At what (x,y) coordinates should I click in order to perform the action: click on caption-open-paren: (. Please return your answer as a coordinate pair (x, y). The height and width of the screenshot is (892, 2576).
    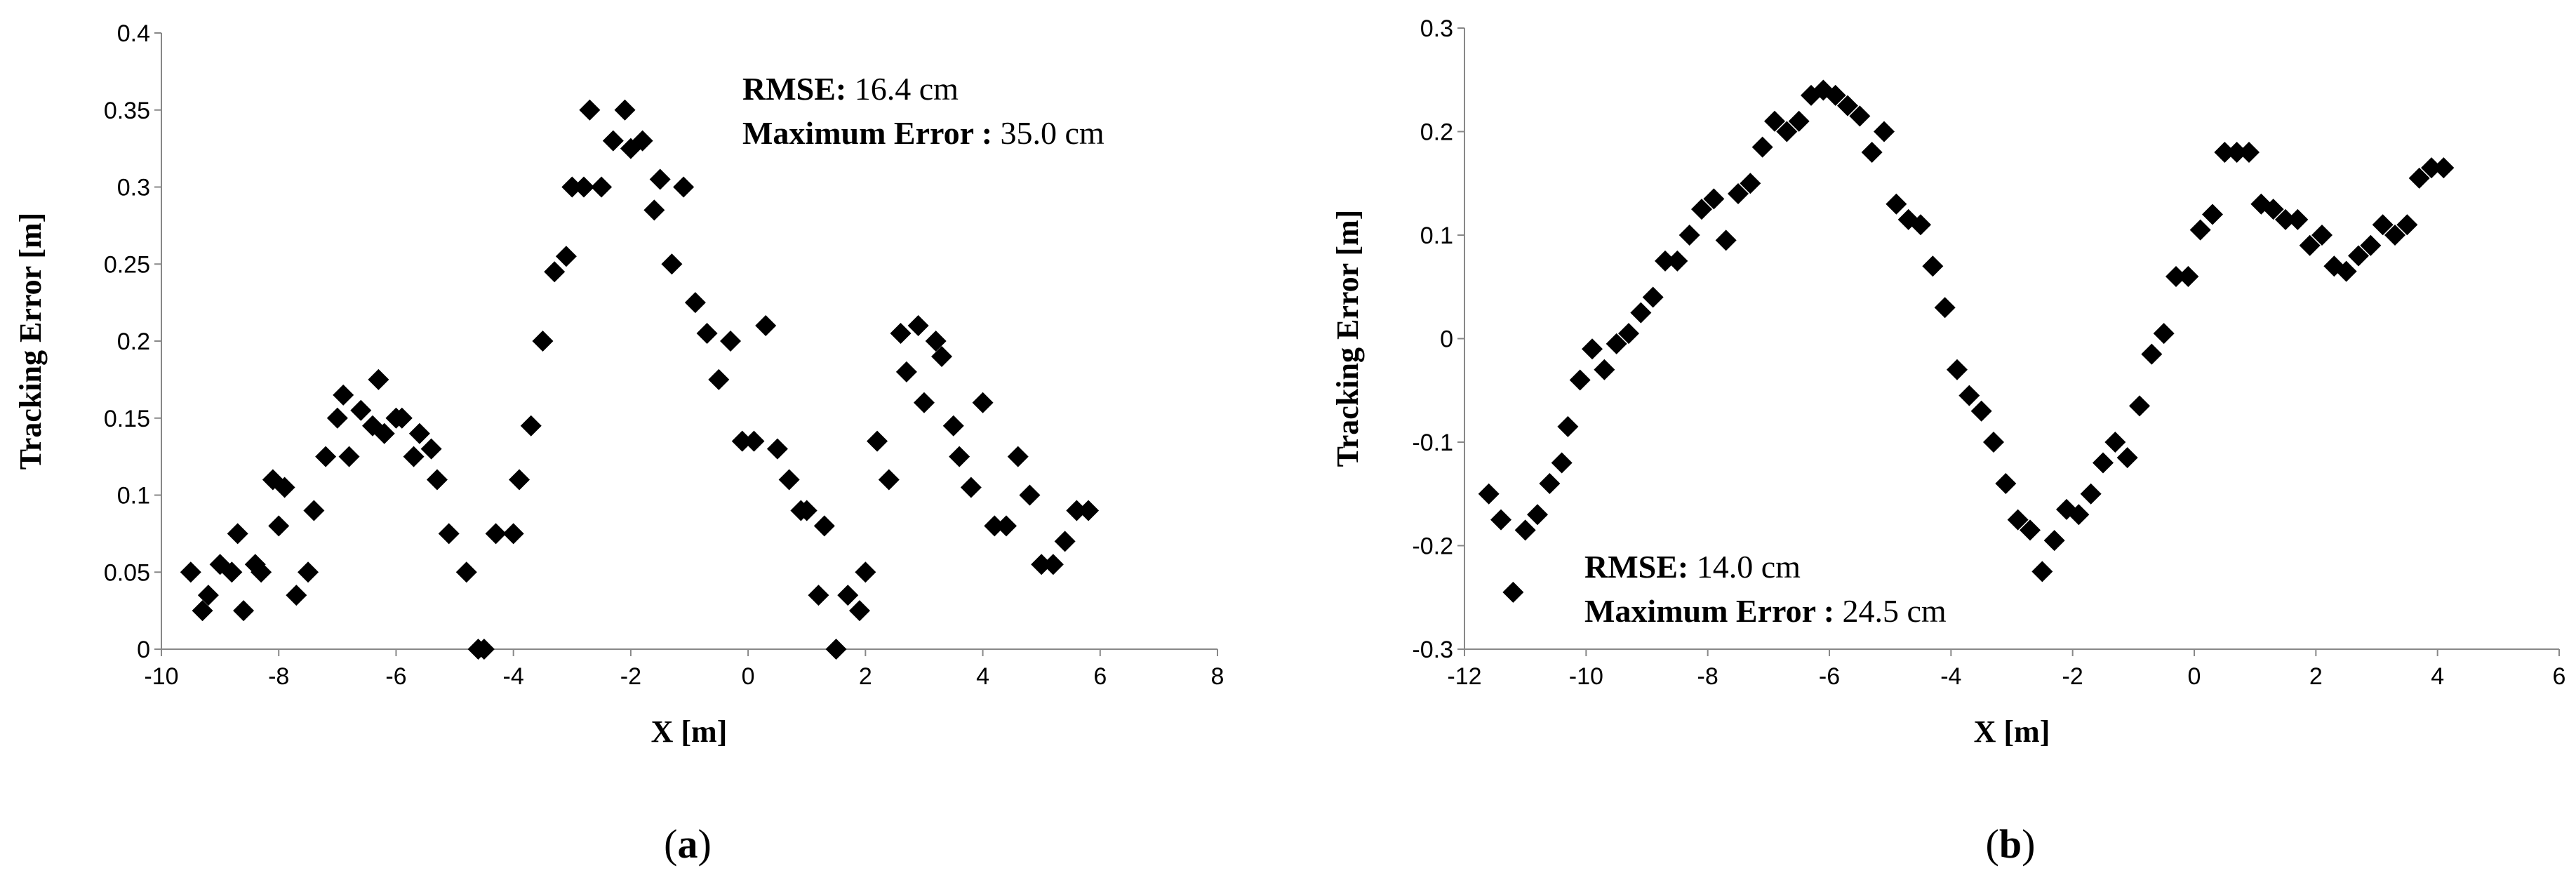
    Looking at the image, I should click on (670, 844).